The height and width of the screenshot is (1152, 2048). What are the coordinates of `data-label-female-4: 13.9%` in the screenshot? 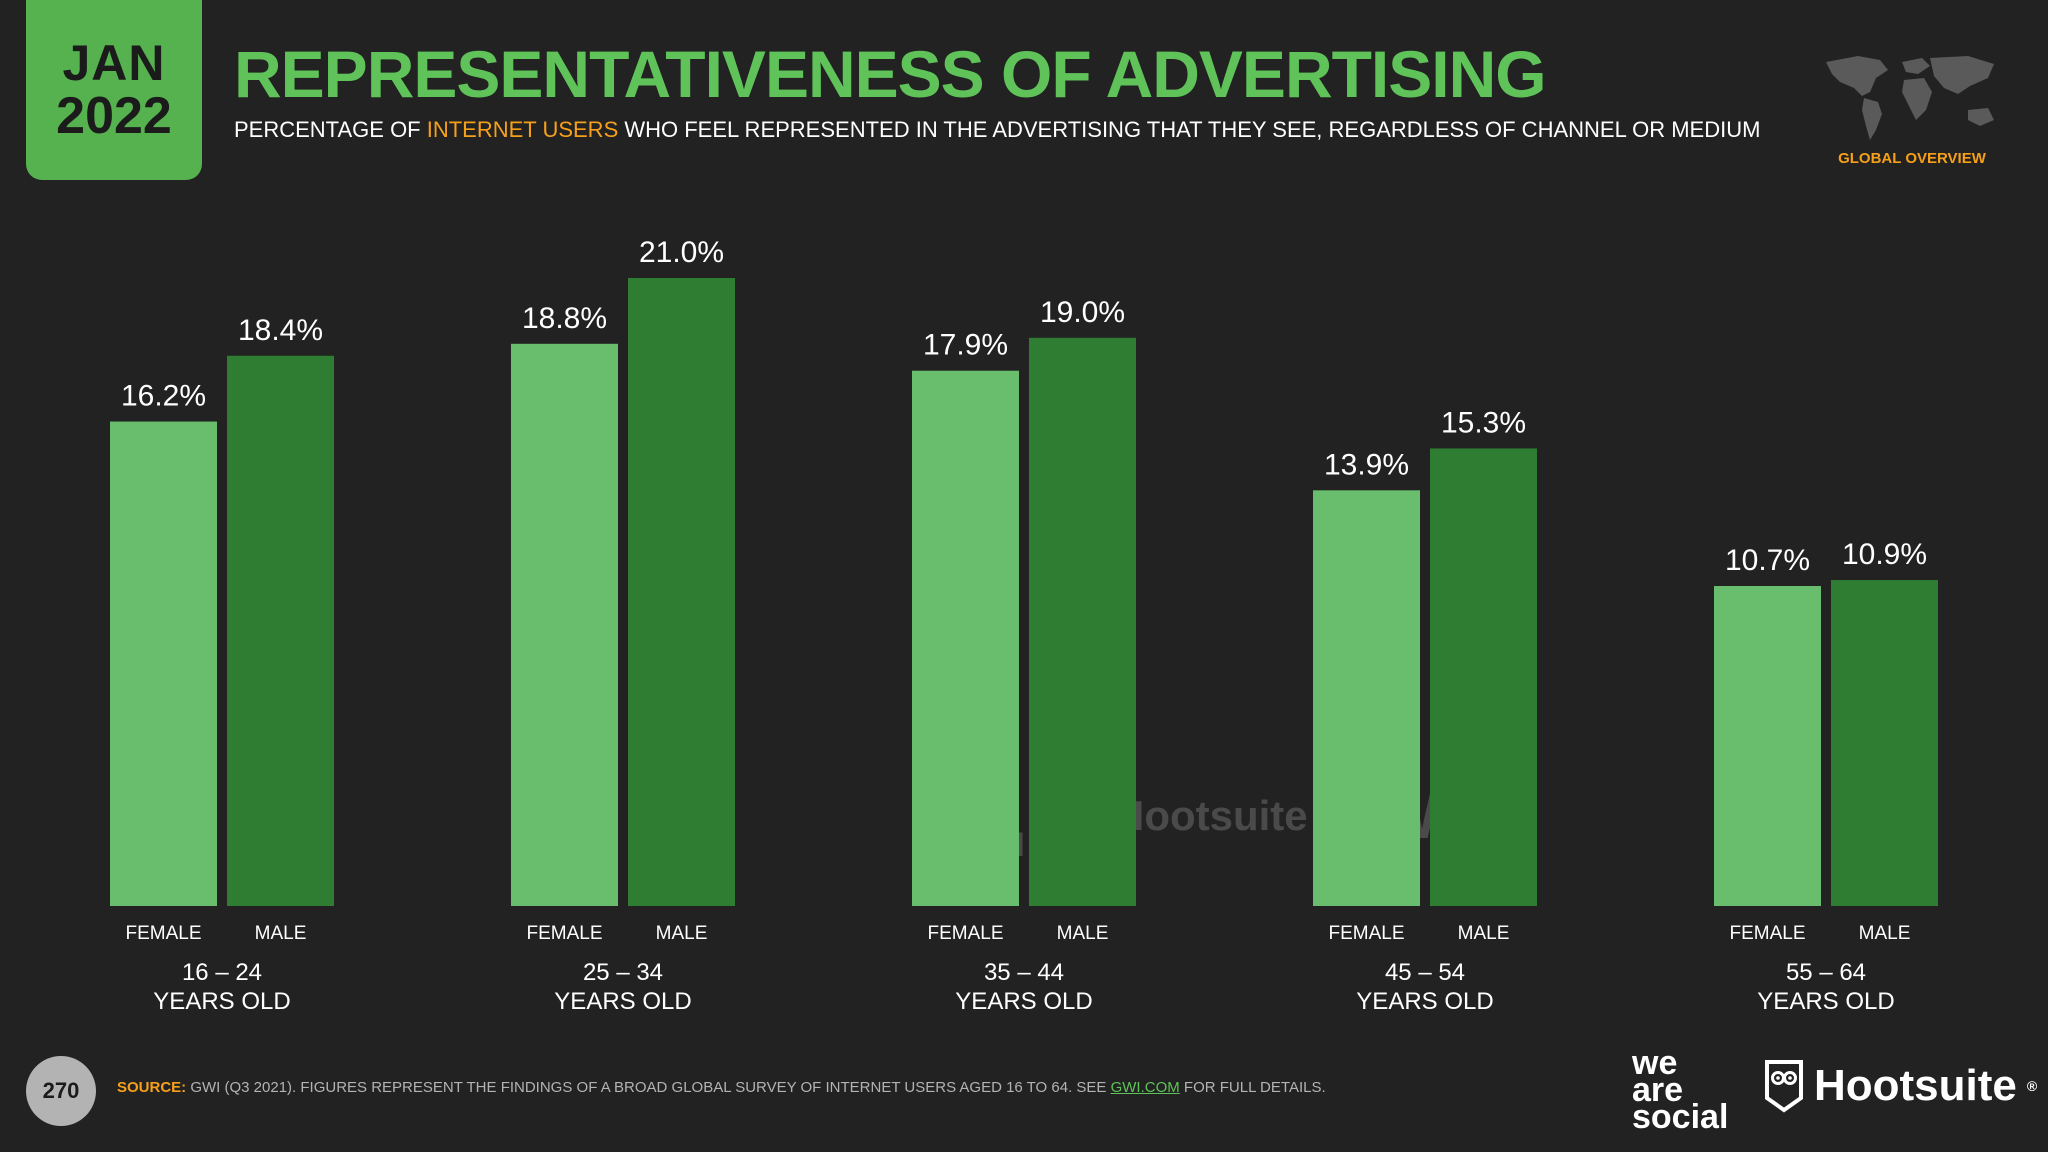 It's located at (1366, 464).